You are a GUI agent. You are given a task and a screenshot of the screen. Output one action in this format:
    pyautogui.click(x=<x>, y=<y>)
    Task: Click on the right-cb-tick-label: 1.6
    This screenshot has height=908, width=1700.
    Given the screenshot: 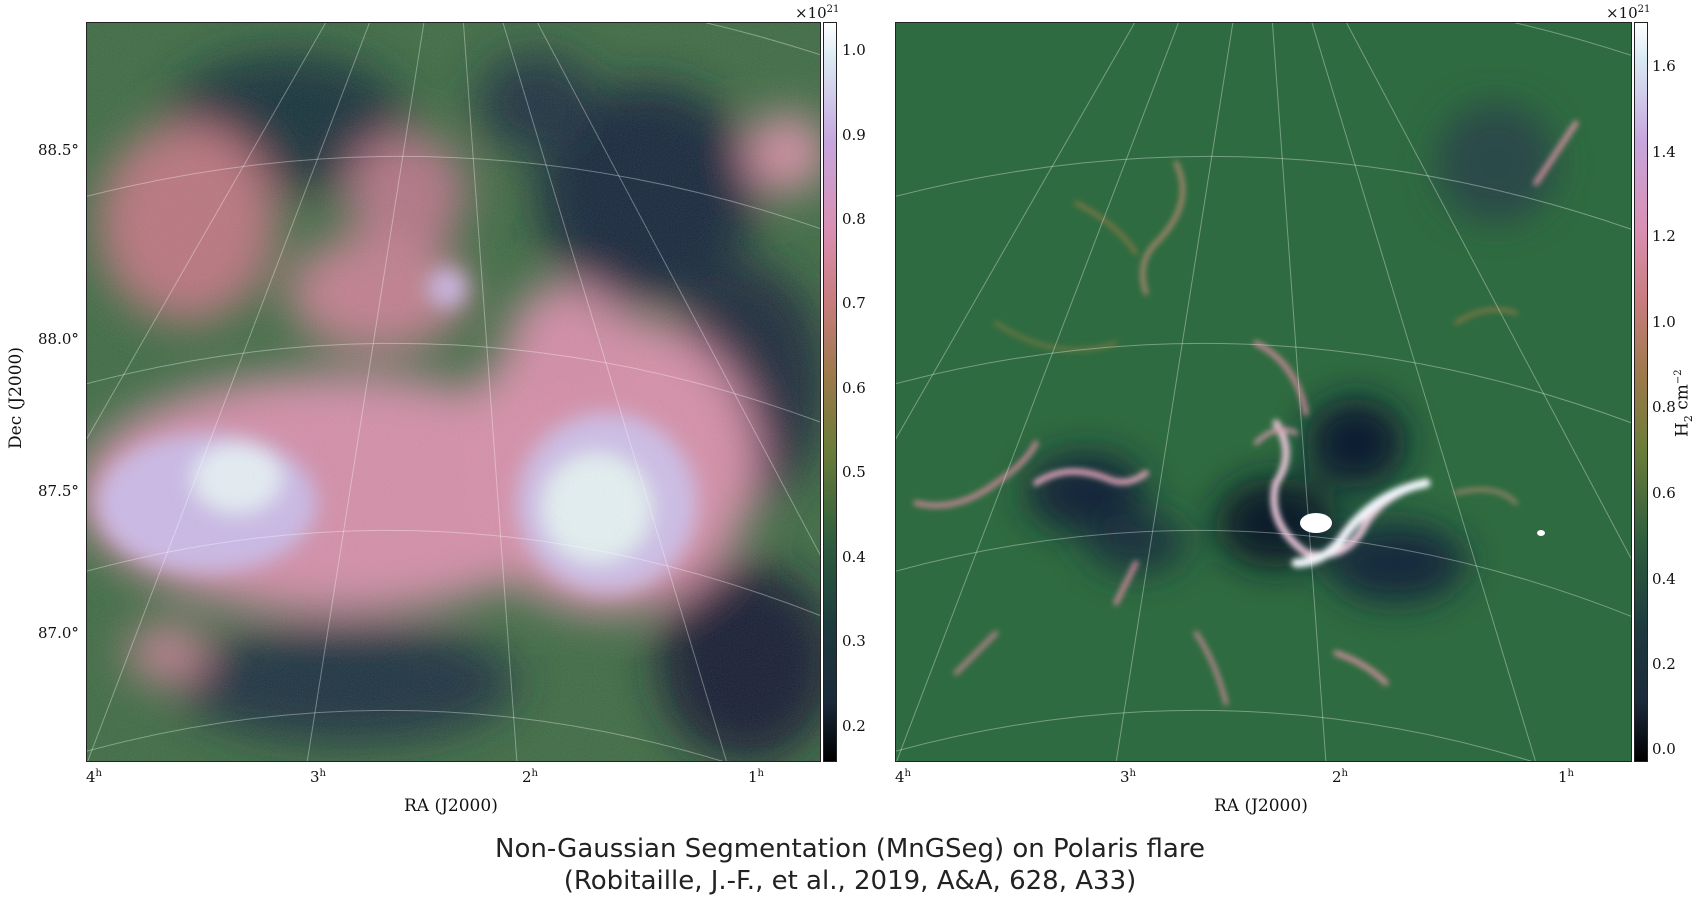 What is the action you would take?
    pyautogui.click(x=1664, y=66)
    